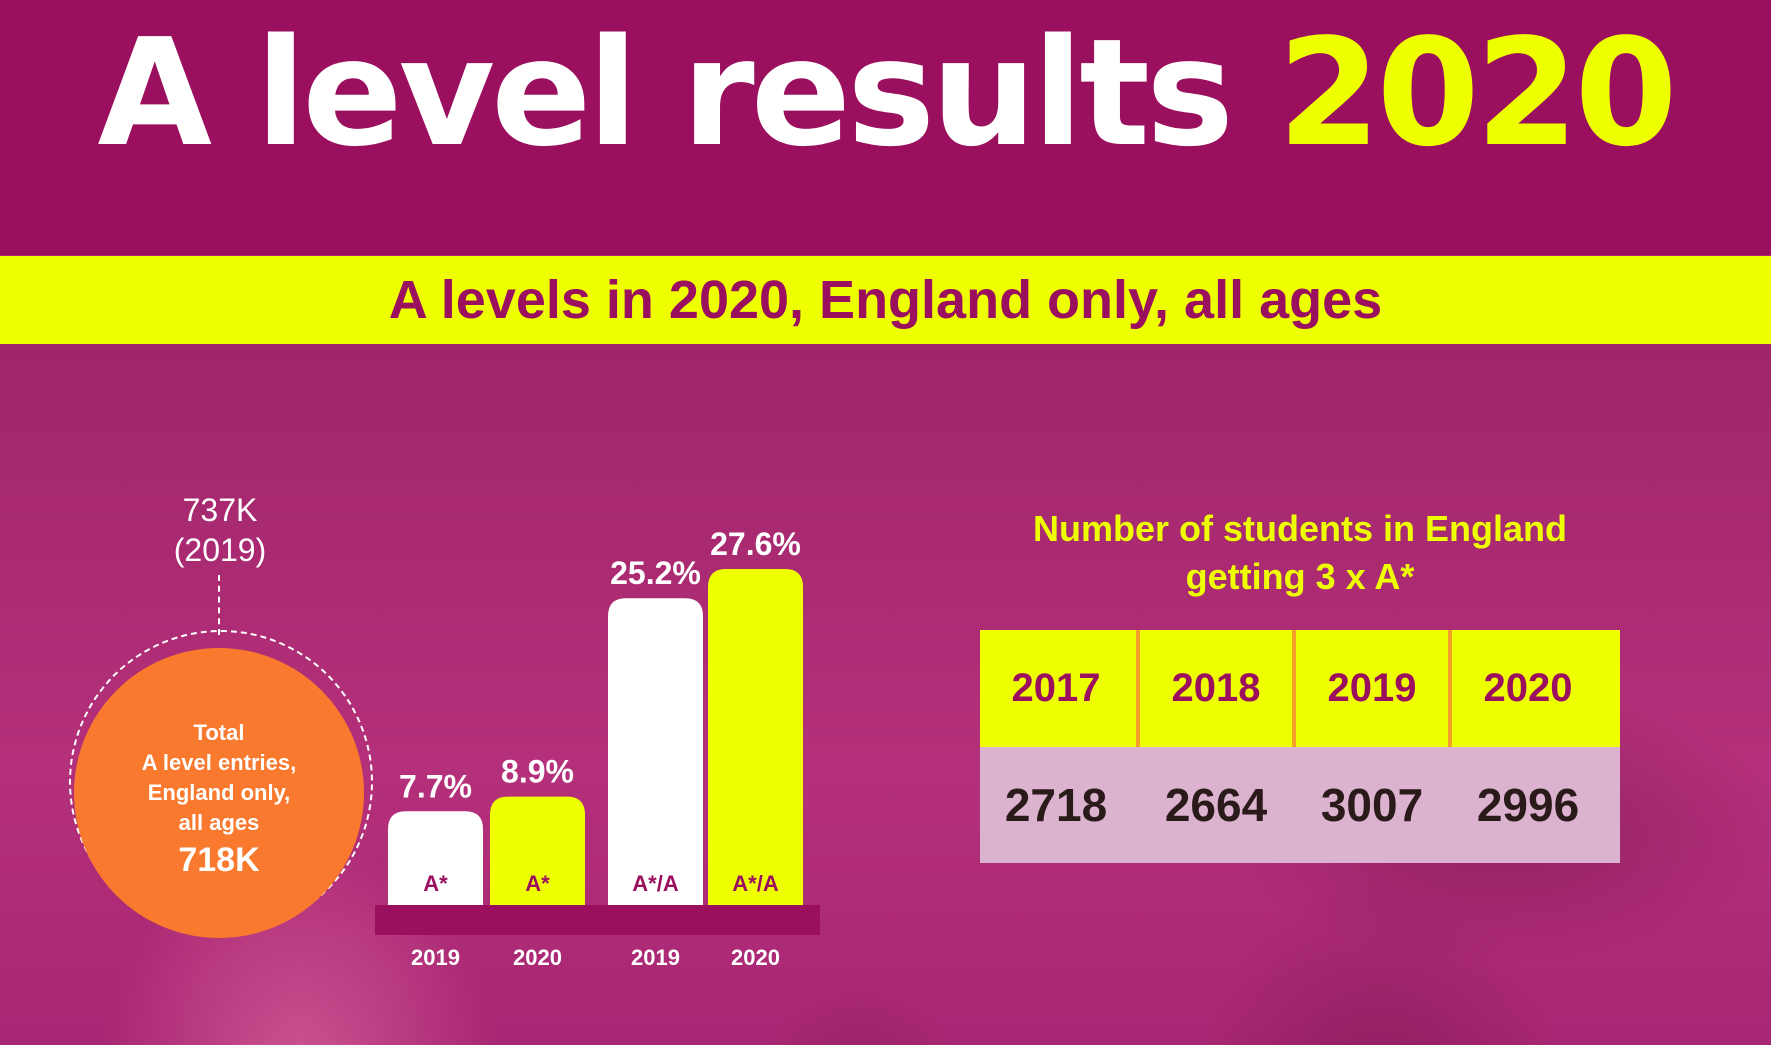 Image resolution: width=1771 pixels, height=1045 pixels. I want to click on table-header-cell: 2019, so click(1372, 688).